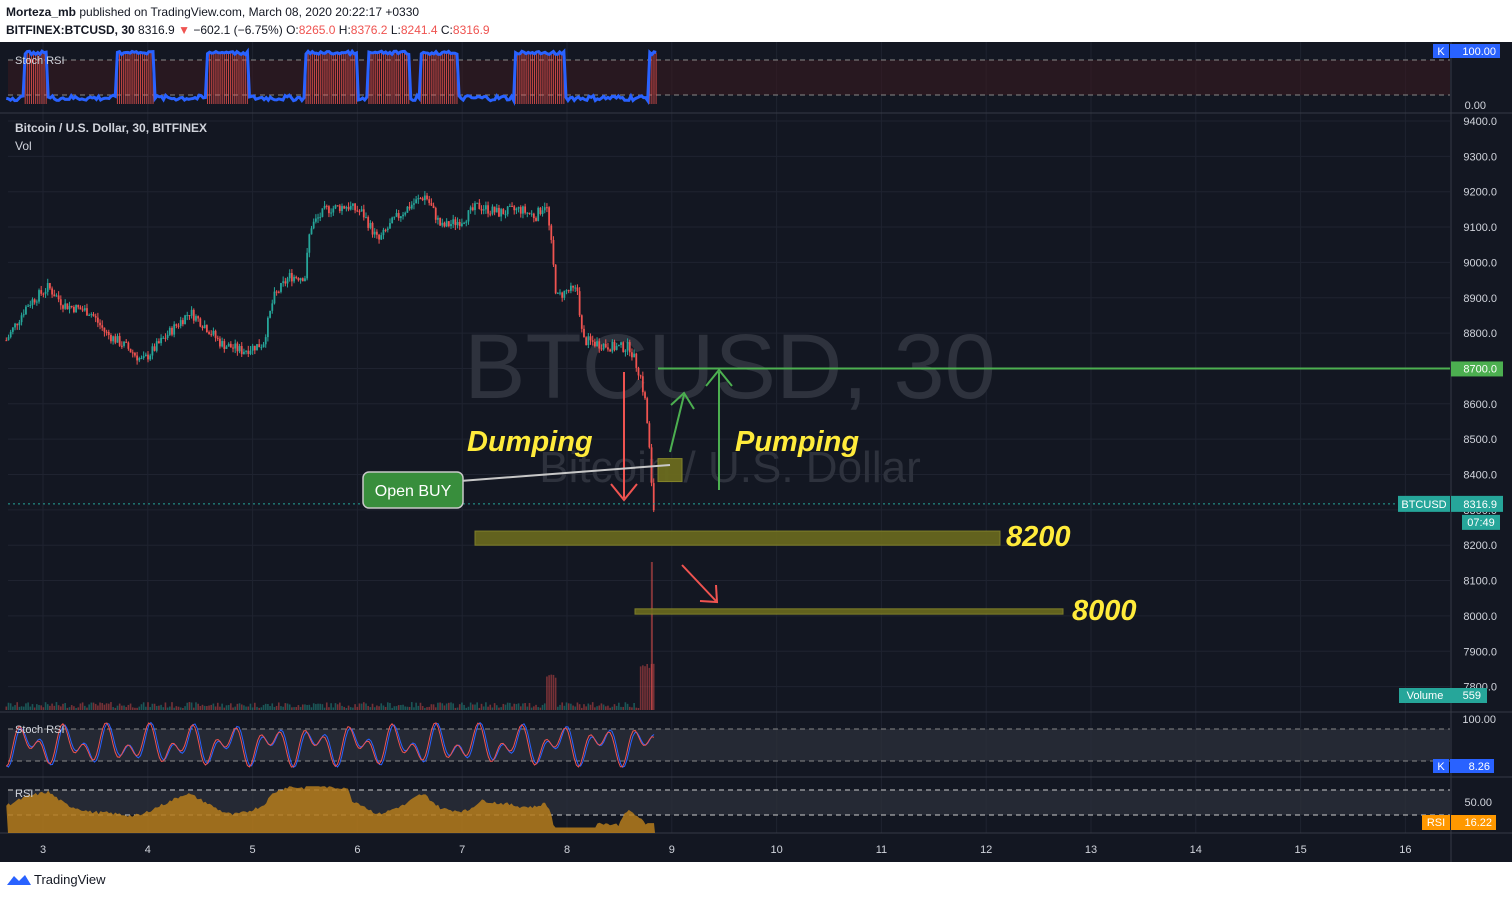  I want to click on low-label: L:, so click(395, 30).